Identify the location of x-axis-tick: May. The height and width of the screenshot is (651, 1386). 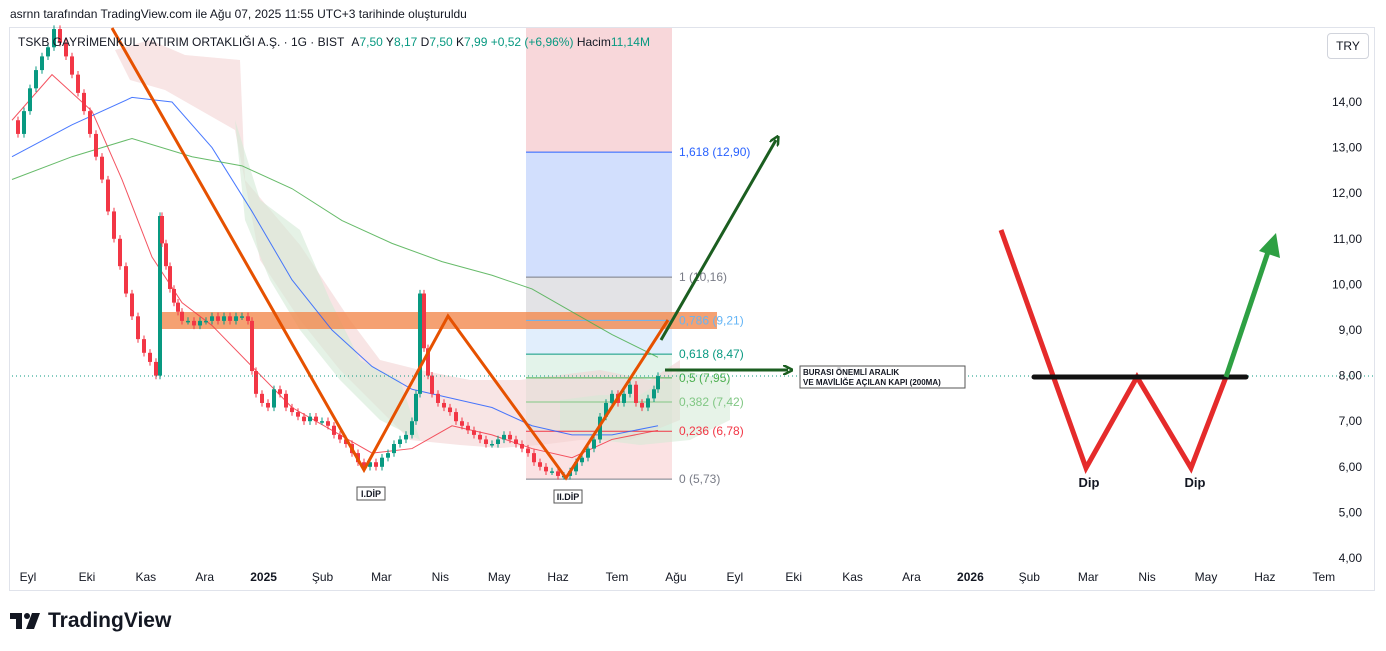
(1206, 577).